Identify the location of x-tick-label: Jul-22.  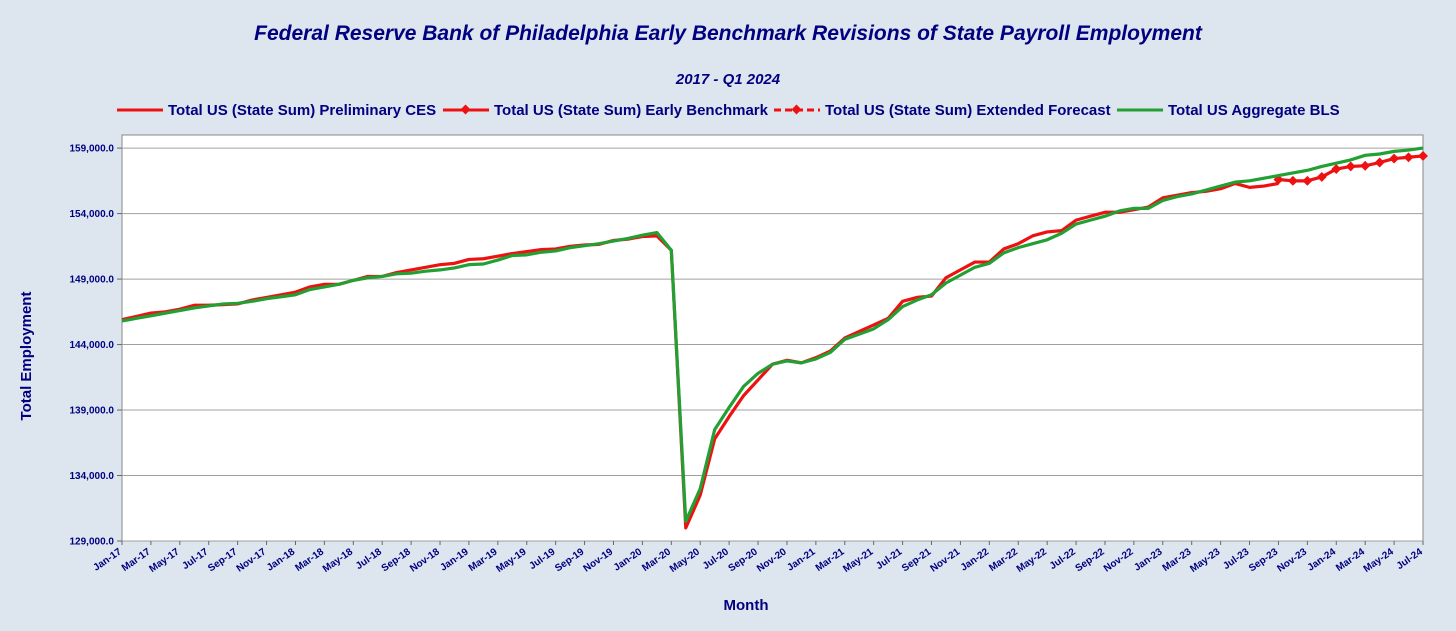
(1063, 559).